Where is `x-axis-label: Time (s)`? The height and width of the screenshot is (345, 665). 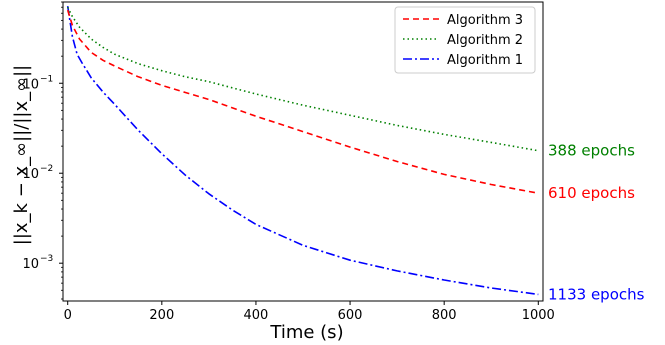
x-axis-label: Time (s) is located at coordinates (306, 332).